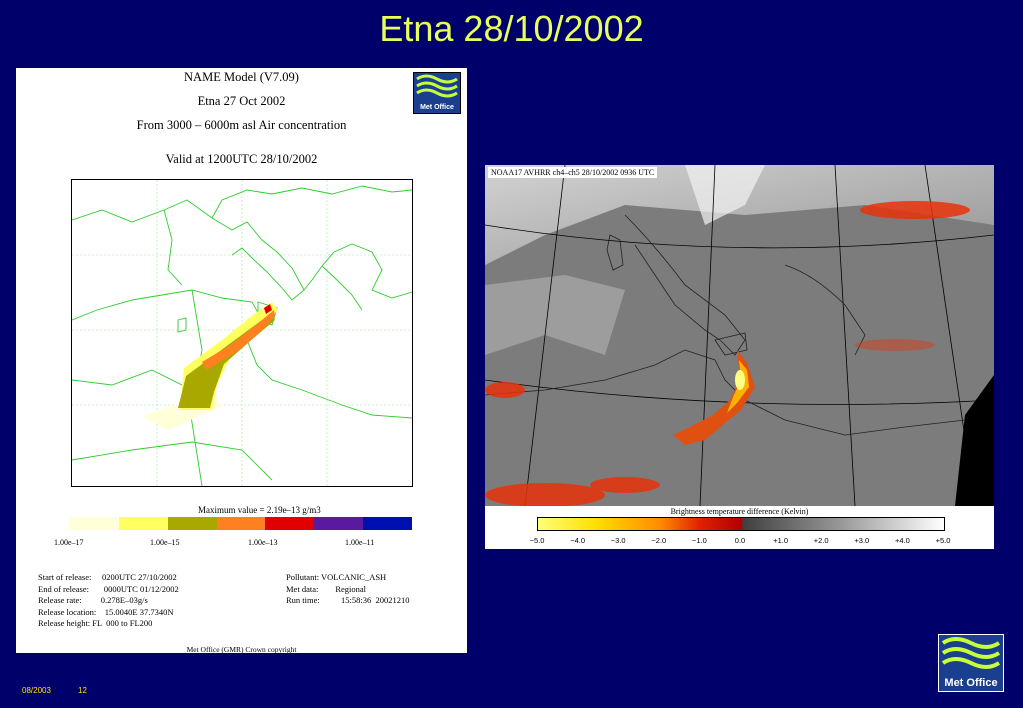  I want to click on max-value-text: Maximum value = 2.19e–13 g/m3, so click(259, 510).